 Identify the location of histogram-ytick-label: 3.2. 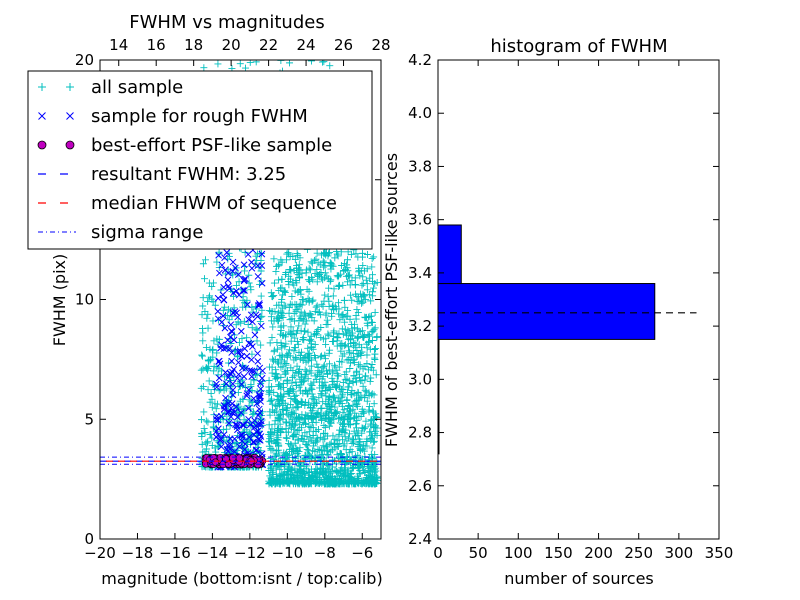
(420, 326).